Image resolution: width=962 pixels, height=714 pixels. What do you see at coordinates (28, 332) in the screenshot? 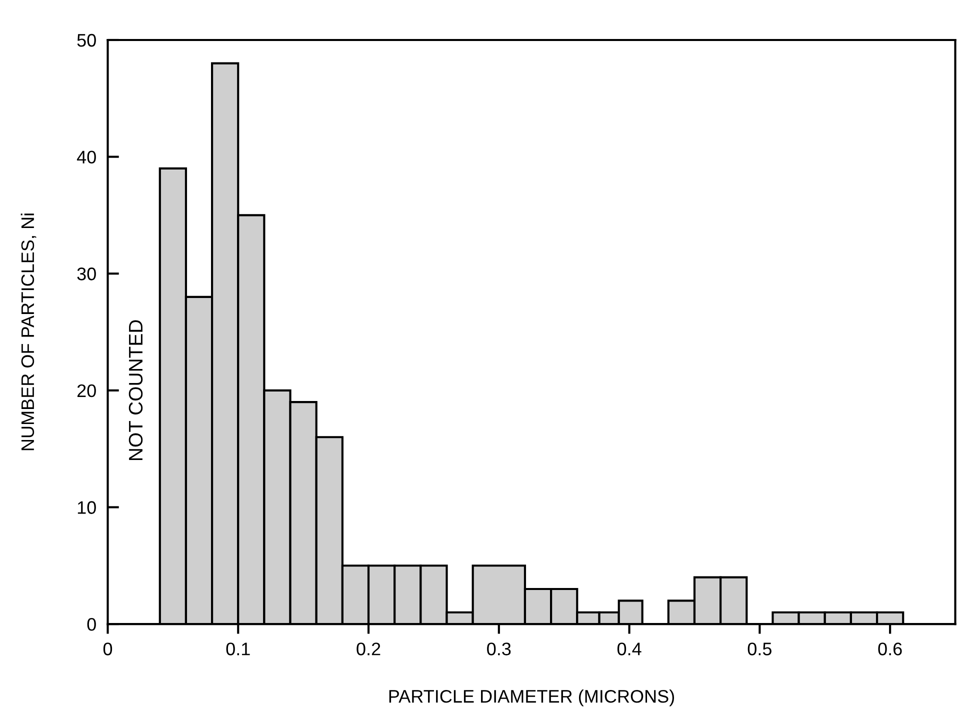
I see `y-axis-title: NUMBER OF PARTICLES, Ni` at bounding box center [28, 332].